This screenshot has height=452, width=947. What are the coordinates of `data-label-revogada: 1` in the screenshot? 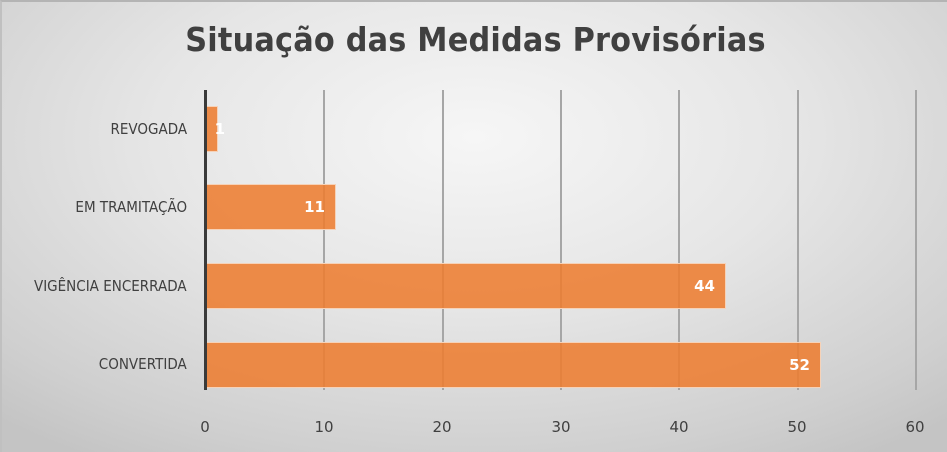 It's located at (219, 129).